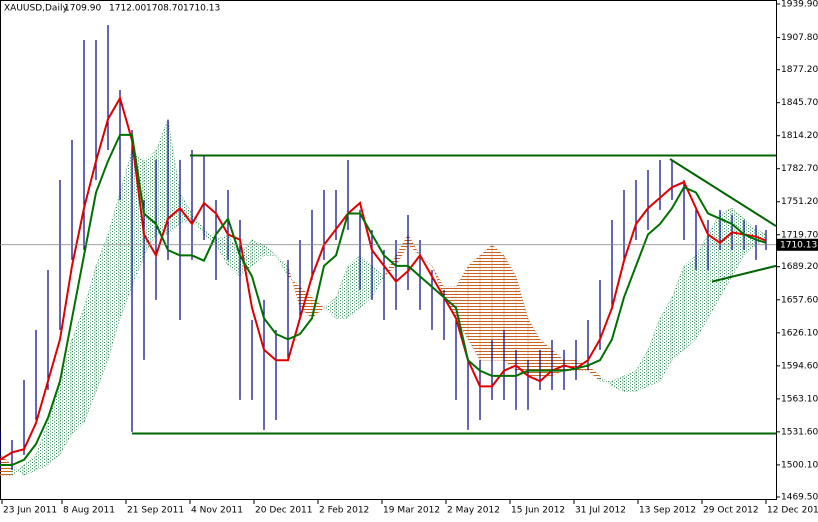 This screenshot has height=522, width=818. Describe the element at coordinates (799, 267) in the screenshot. I see `y-tick-label: 1689.20` at that location.